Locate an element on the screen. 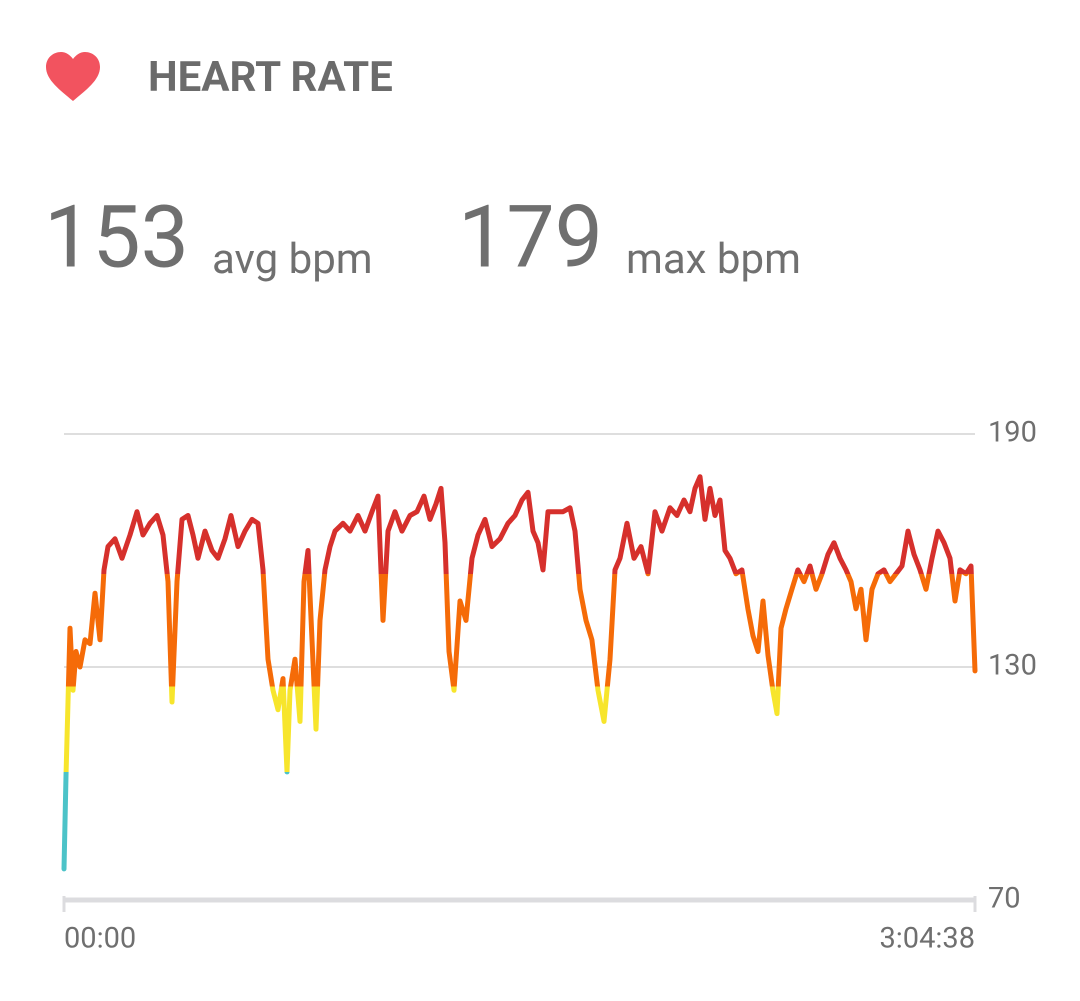 The image size is (1080, 1001). x-tick-label: 00:00 is located at coordinates (100, 939).